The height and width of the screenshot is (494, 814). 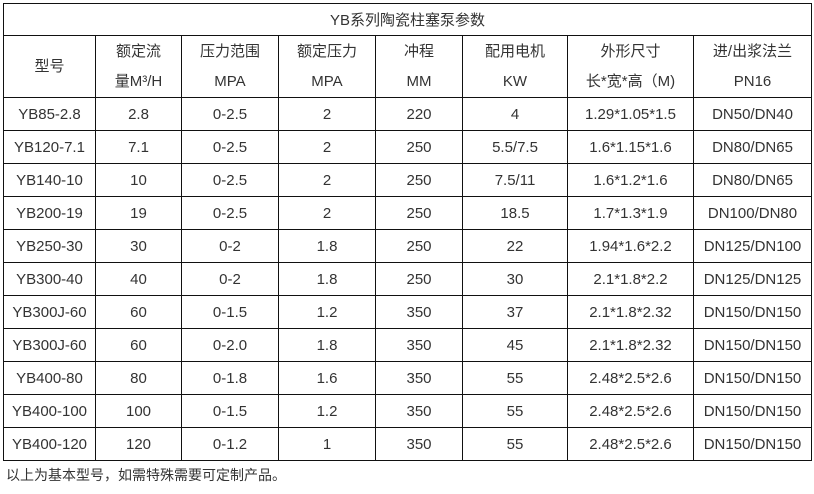 What do you see at coordinates (515, 81) in the screenshot?
I see `column-header-line: KW` at bounding box center [515, 81].